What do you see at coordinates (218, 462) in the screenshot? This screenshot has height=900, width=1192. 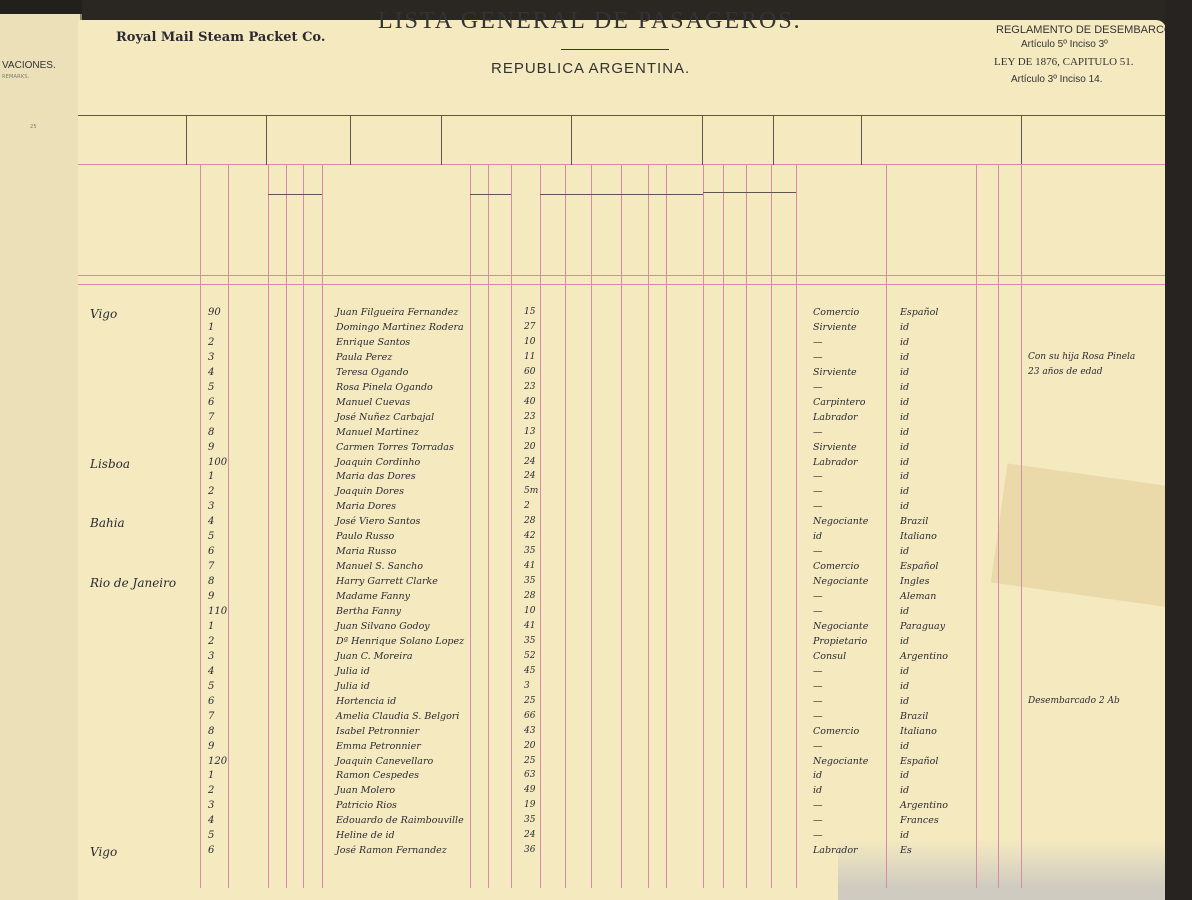 I see `order-number: 100` at bounding box center [218, 462].